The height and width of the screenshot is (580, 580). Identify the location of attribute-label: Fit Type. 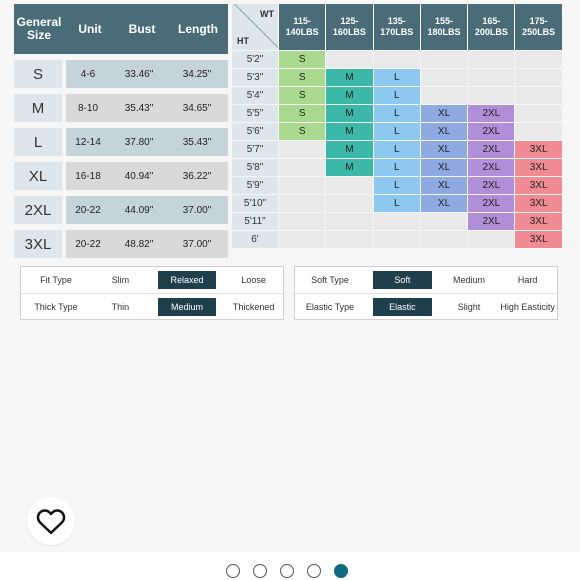
(56, 280).